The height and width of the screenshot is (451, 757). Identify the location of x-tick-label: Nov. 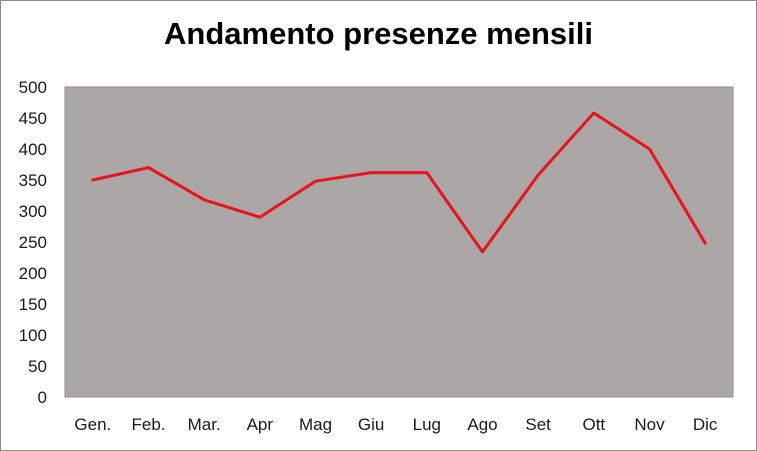
(649, 424).